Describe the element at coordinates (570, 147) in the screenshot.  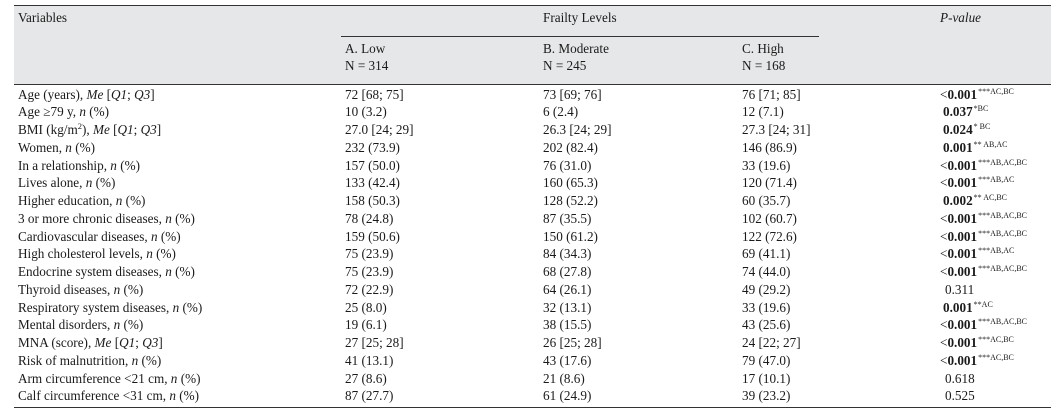
I see `group-b-value: 202 (82.4)` at that location.